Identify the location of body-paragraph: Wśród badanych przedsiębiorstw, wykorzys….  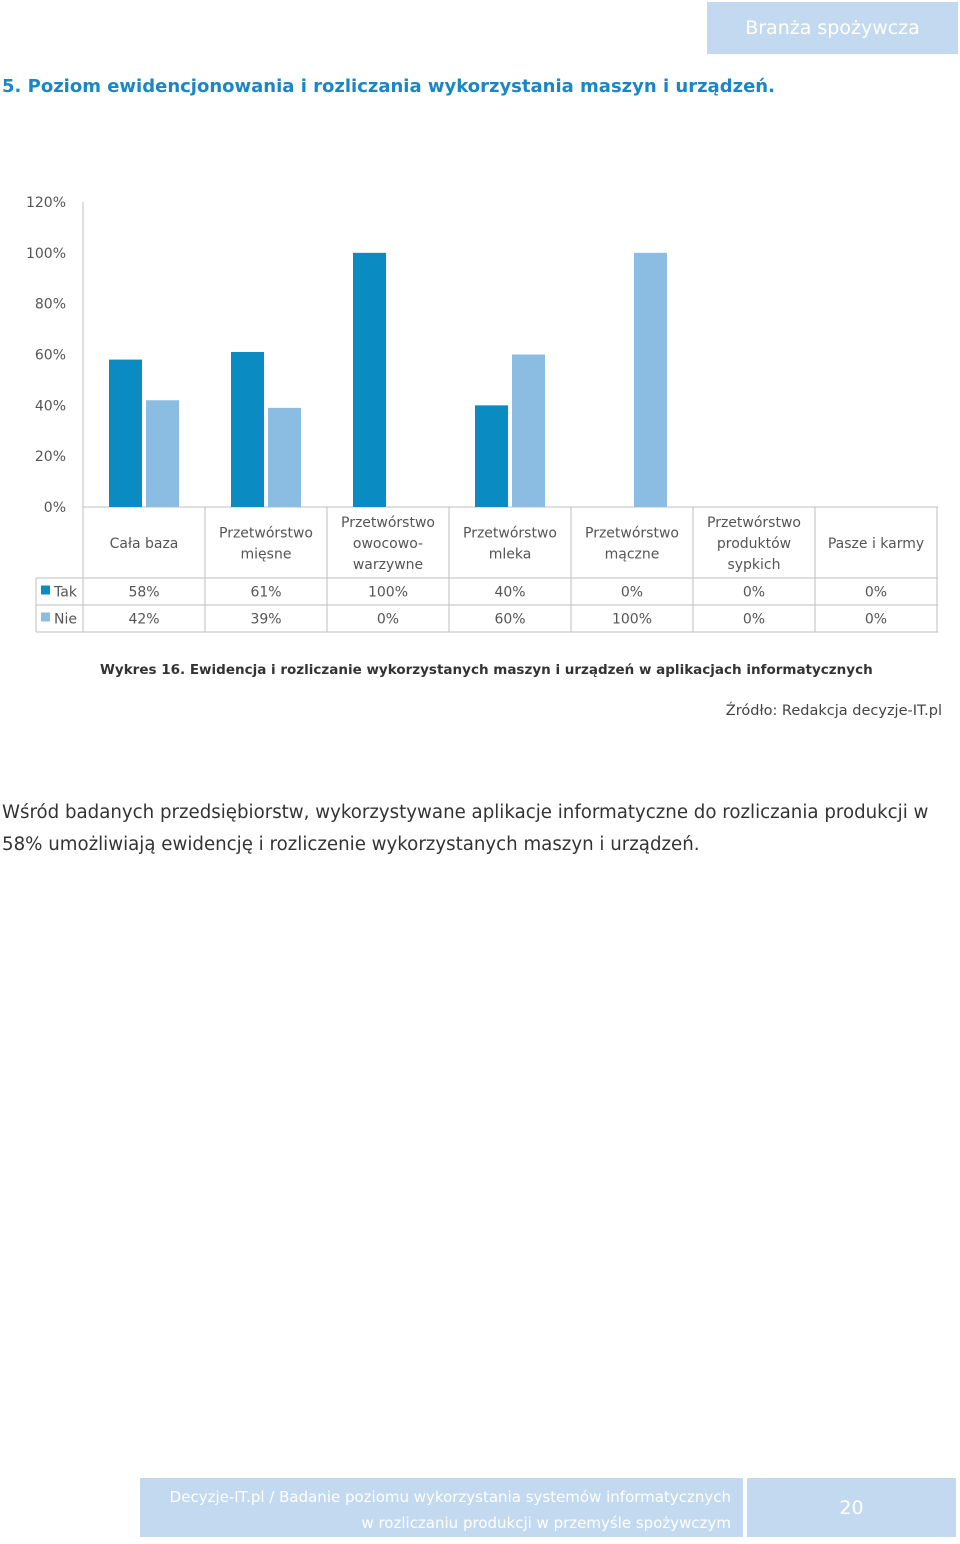
(465, 828).